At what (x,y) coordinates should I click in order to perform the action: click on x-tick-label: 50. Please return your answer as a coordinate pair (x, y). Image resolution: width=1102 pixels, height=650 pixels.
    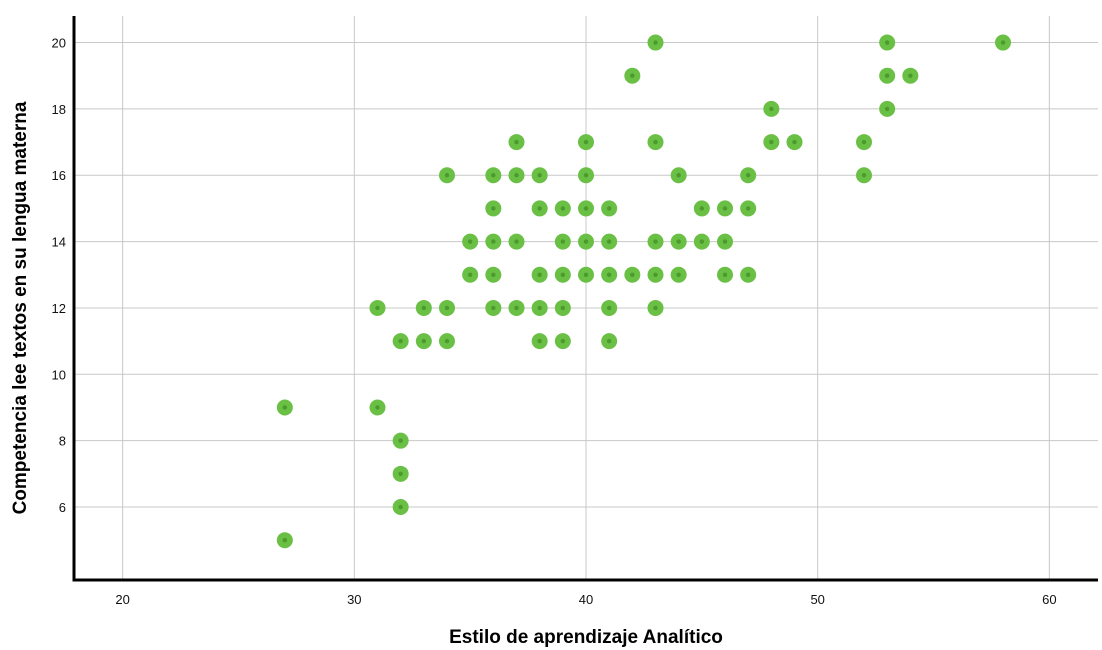
    Looking at the image, I should click on (817, 599).